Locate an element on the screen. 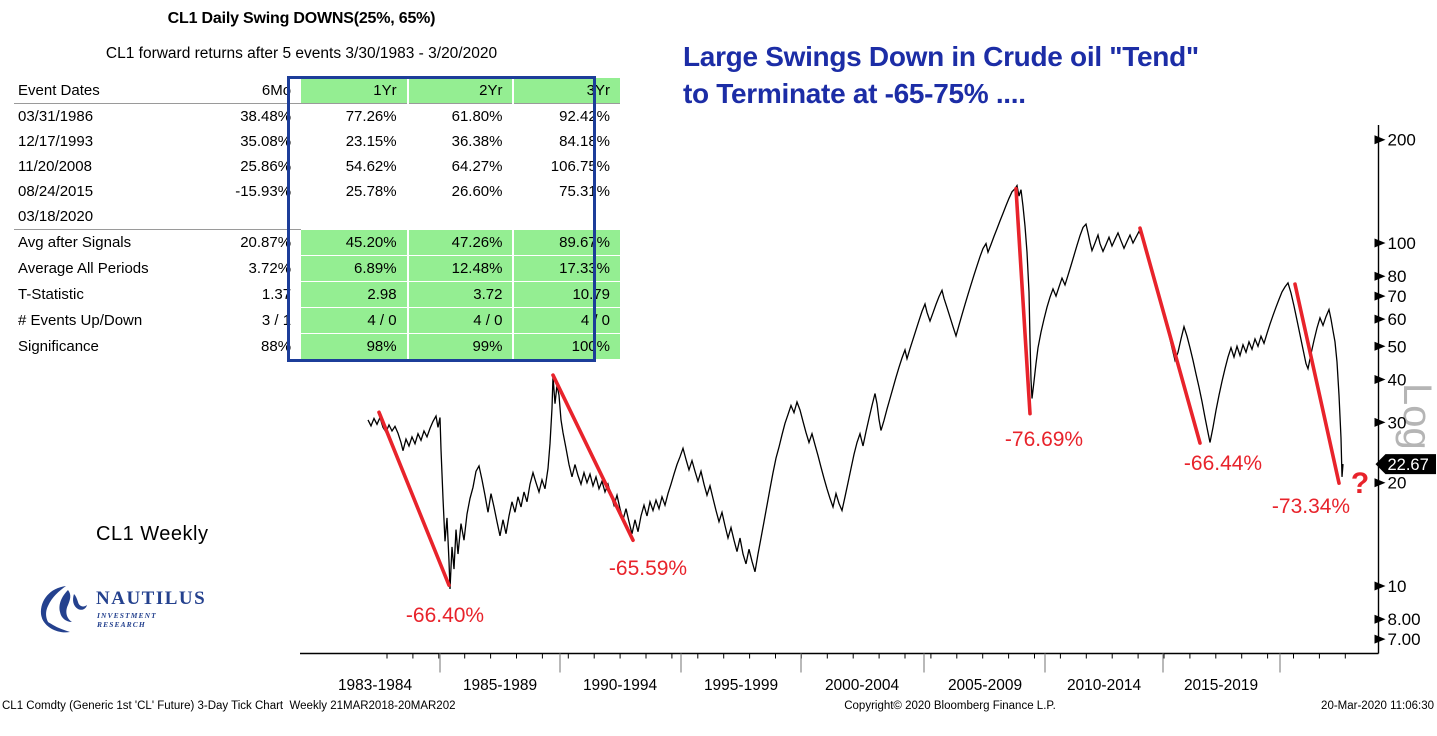  last-price-value: 22.67 is located at coordinates (1408, 465).